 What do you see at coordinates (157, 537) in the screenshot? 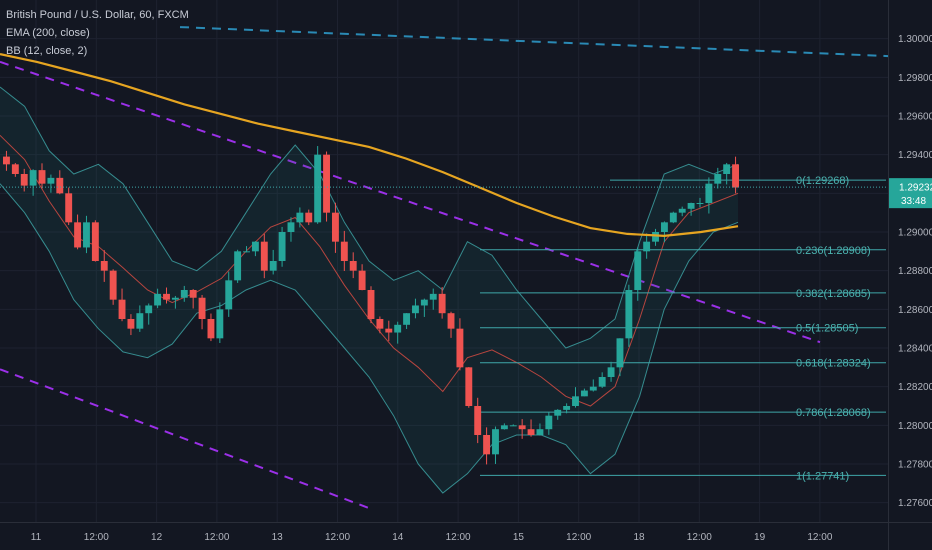
I see `time-tick-label: 12` at bounding box center [157, 537].